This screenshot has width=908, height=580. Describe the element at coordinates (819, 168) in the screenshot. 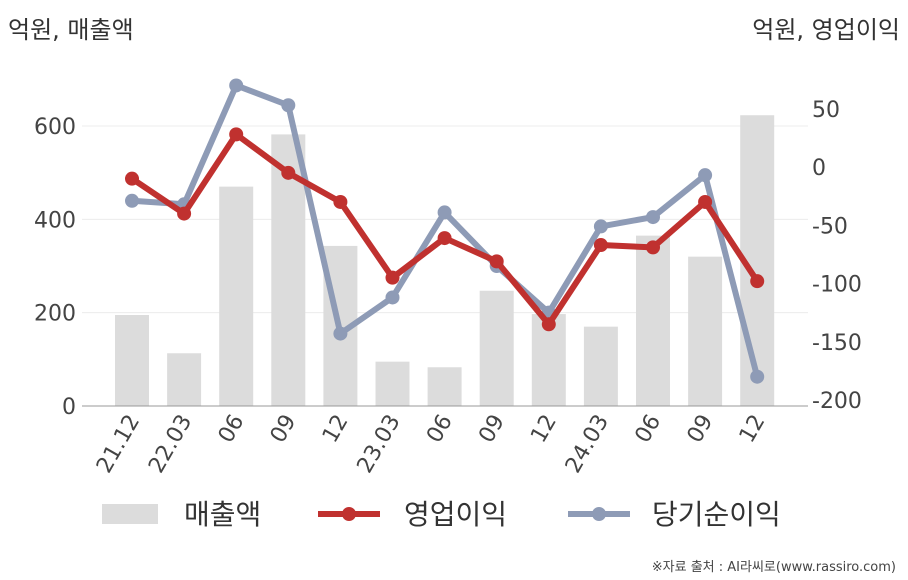

I see `y-right-tick-label: 0` at that location.